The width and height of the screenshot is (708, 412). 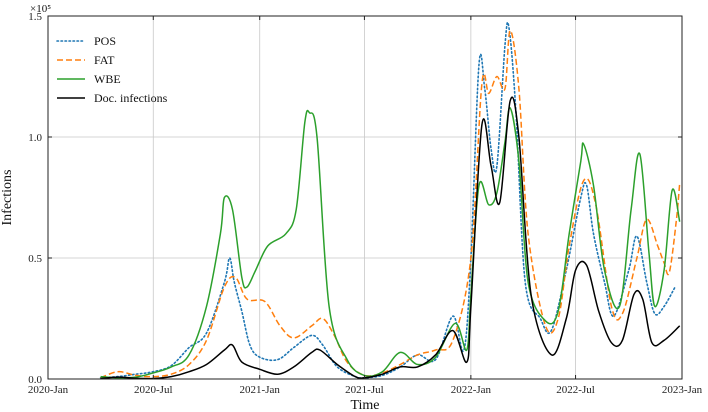 What do you see at coordinates (7, 198) in the screenshot?
I see `y-axis-title: Infections` at bounding box center [7, 198].